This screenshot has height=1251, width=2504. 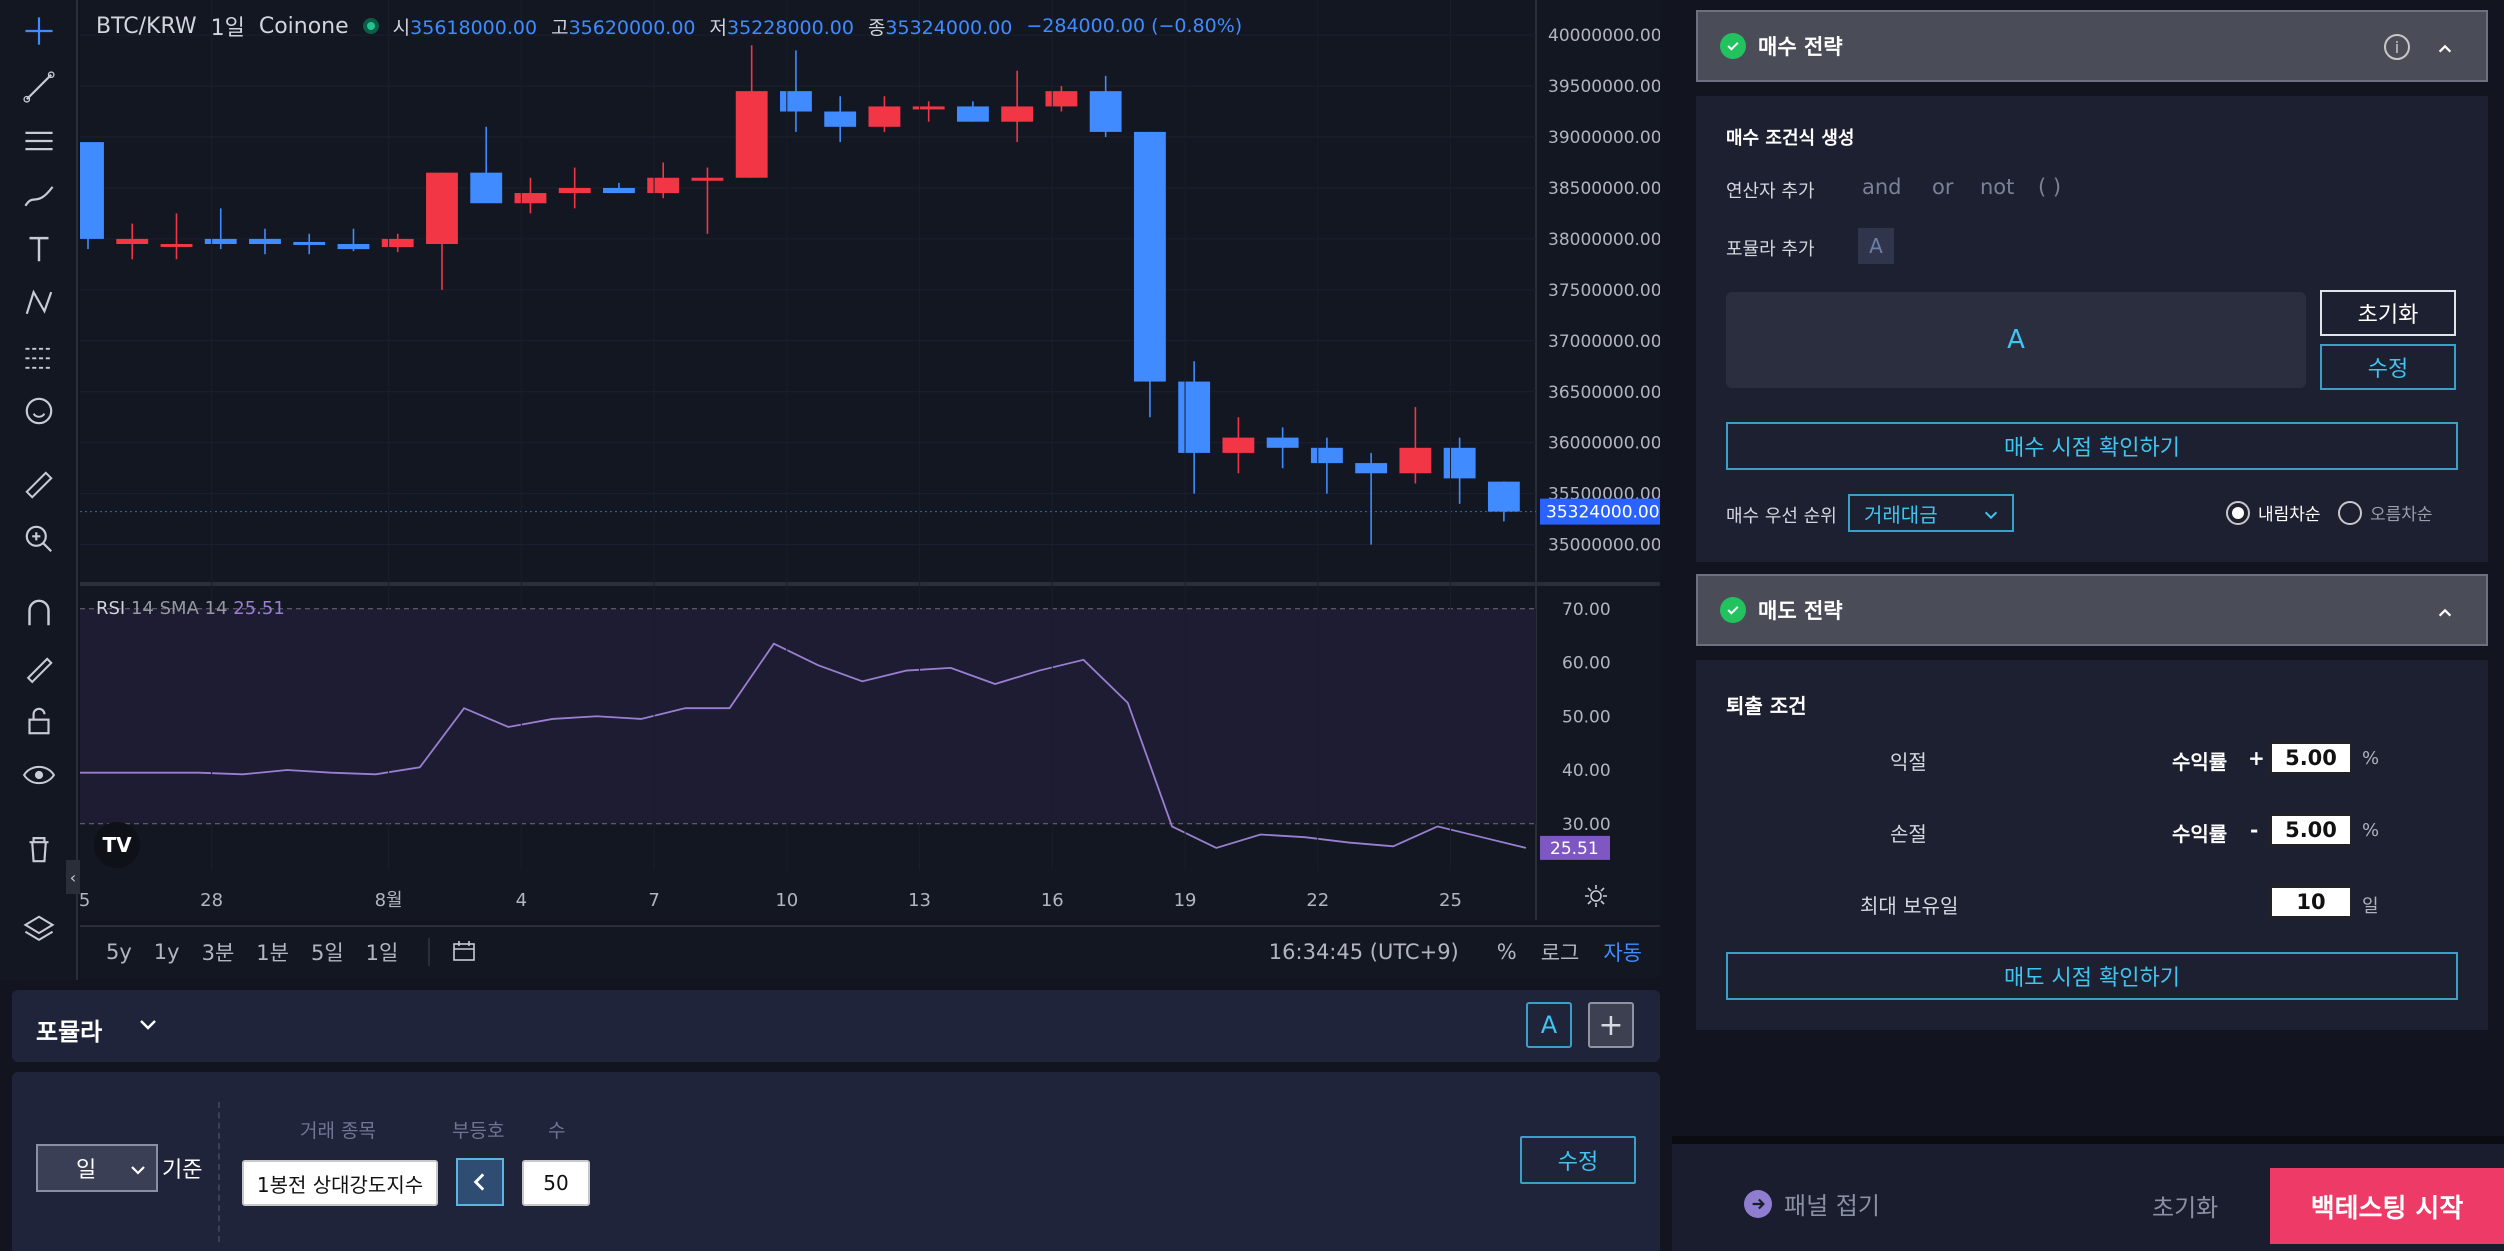 What do you see at coordinates (39, 485) in the screenshot?
I see `ruler-icon` at bounding box center [39, 485].